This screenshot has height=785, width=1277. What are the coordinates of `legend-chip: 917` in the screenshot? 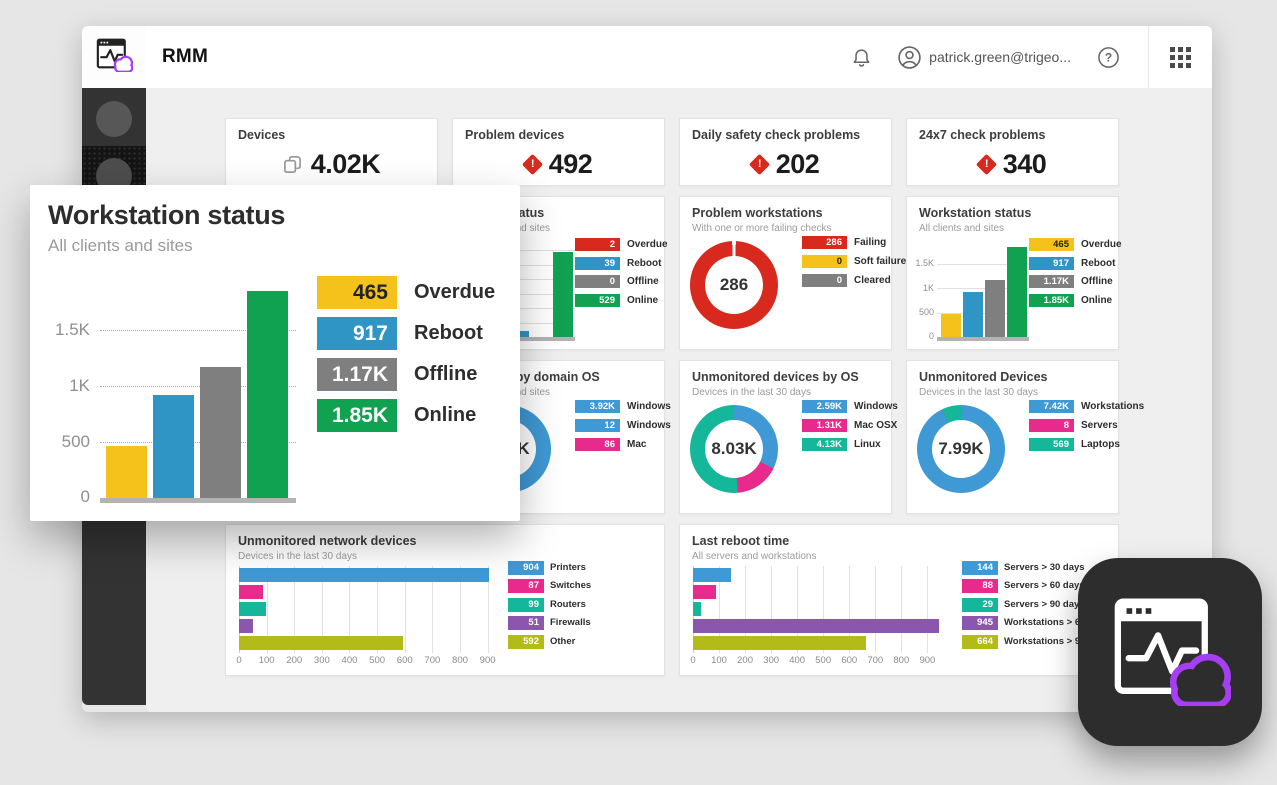 It's located at (357, 333).